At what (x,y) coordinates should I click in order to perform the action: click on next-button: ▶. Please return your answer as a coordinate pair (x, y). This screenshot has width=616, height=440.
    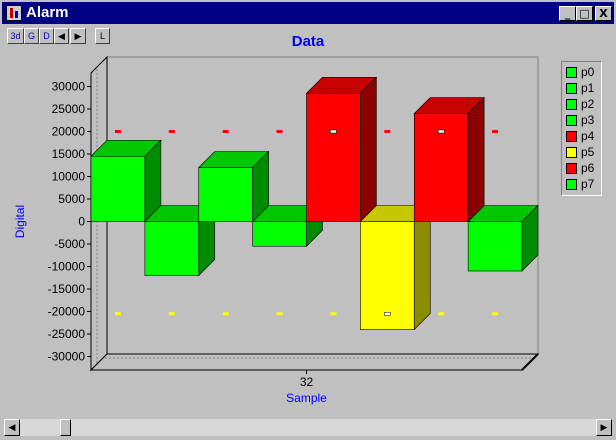
    Looking at the image, I should click on (78, 36).